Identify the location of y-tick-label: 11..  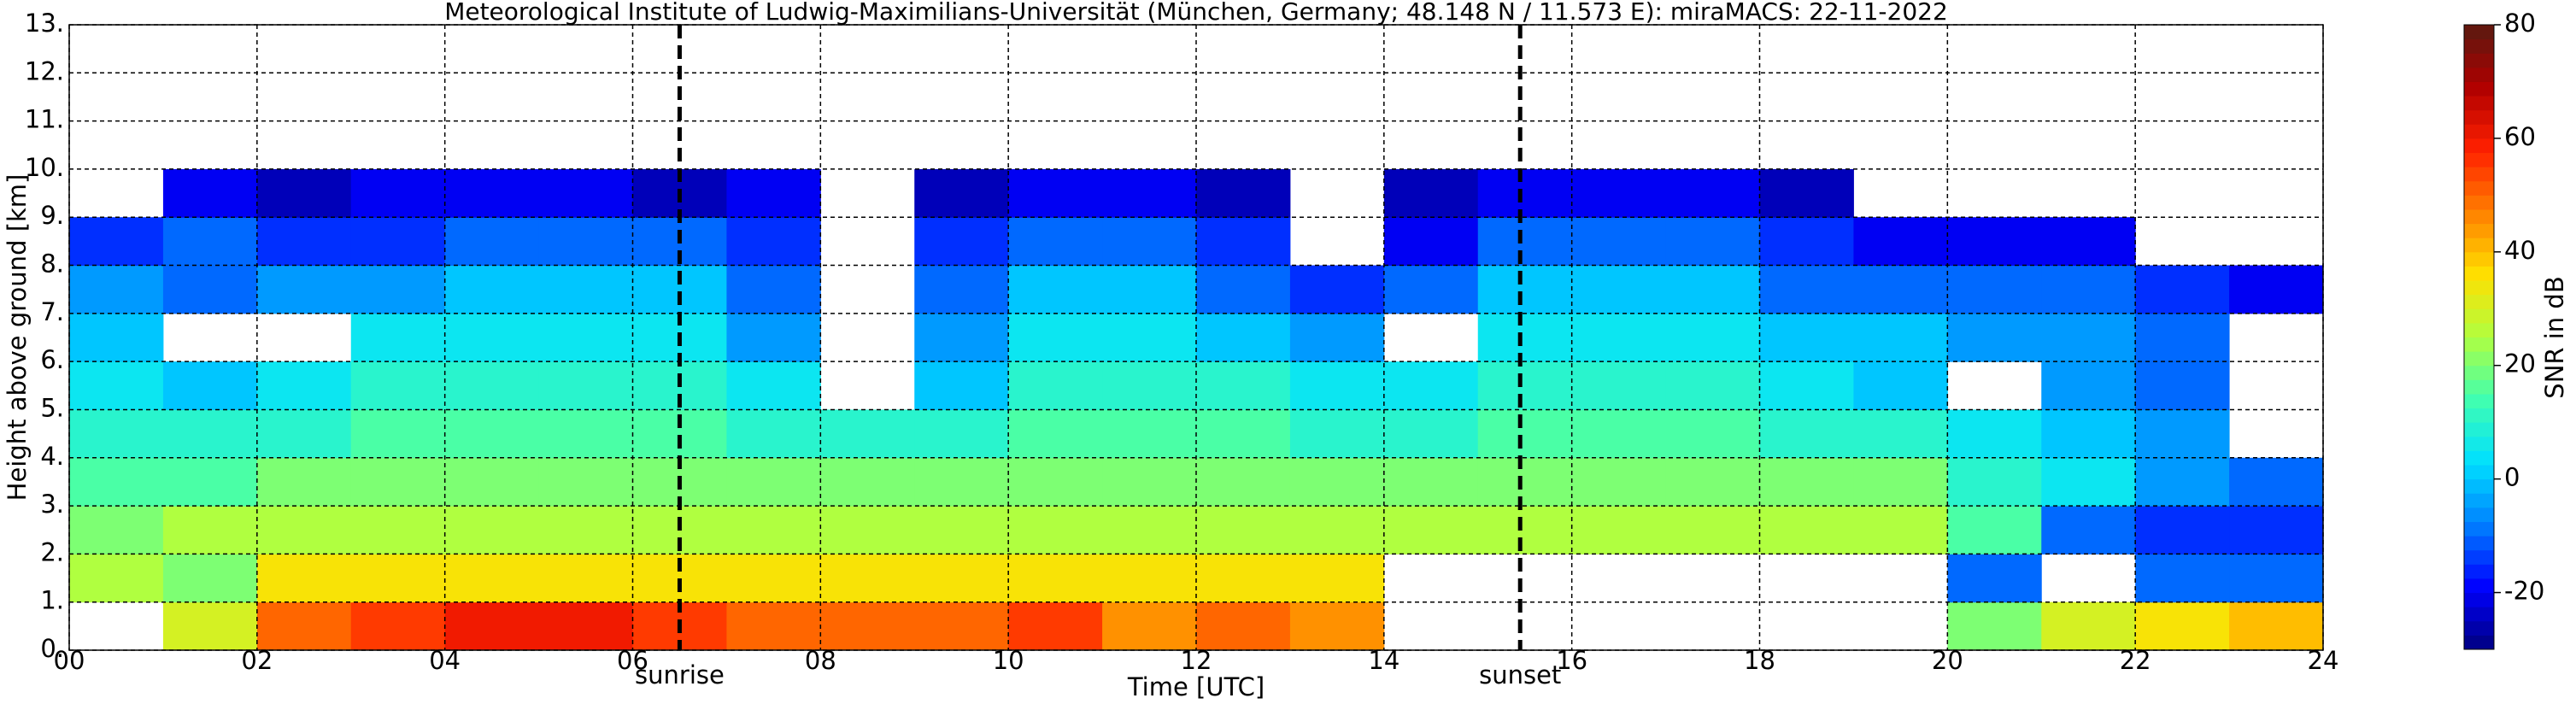
(44, 119).